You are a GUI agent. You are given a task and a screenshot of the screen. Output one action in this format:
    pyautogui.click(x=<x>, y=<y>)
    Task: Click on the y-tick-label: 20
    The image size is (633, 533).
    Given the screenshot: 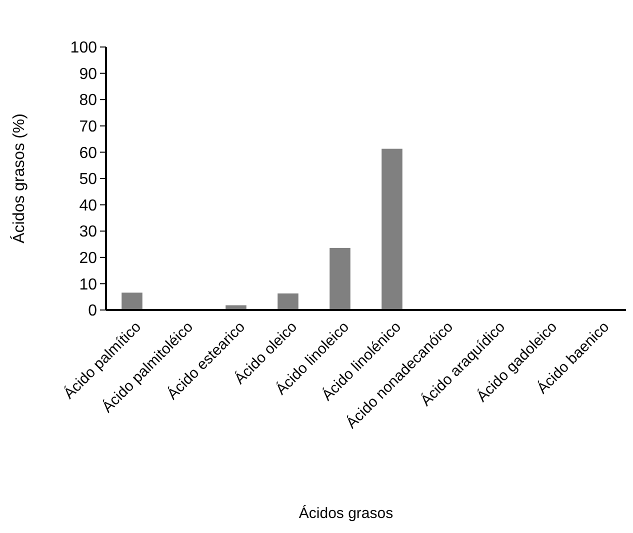 What is the action you would take?
    pyautogui.click(x=88, y=258)
    